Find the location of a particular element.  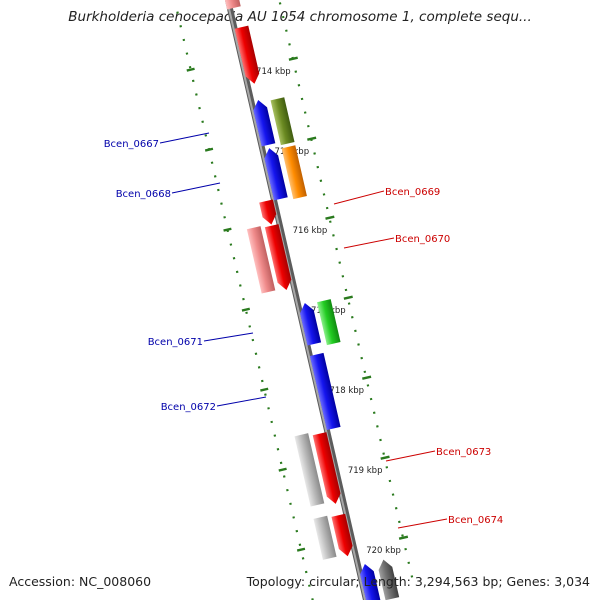

feature-bcen-0674-rna is located at coordinates (325, 537).